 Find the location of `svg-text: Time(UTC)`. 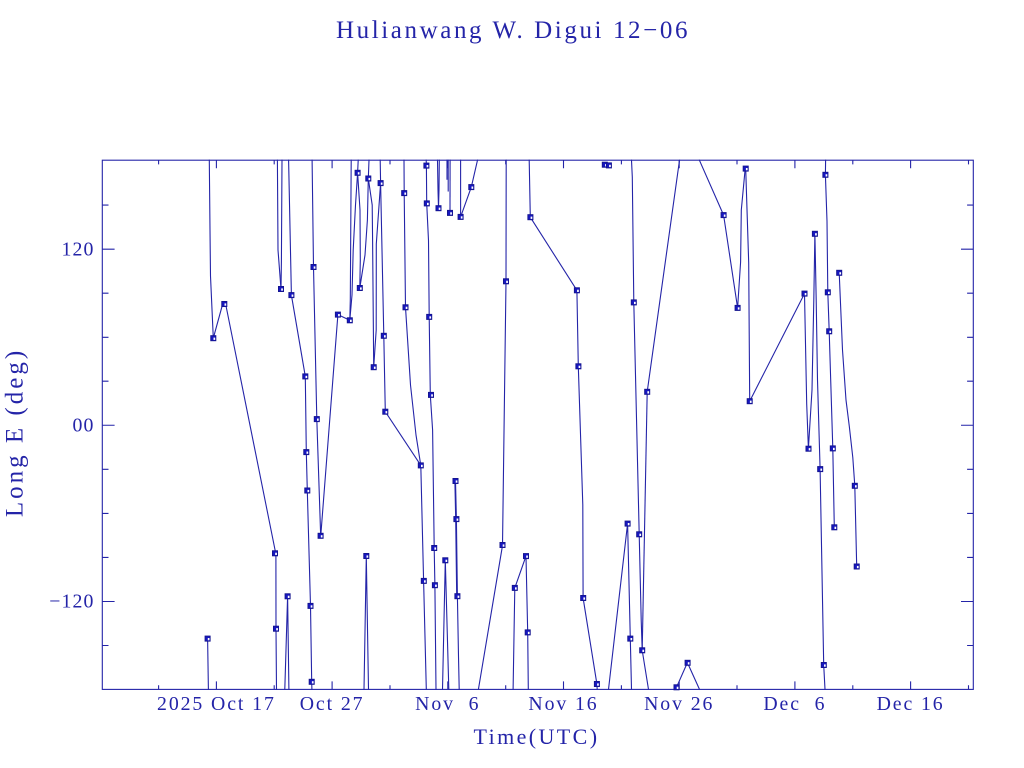

svg-text: Time(UTC) is located at coordinates (537, 736).